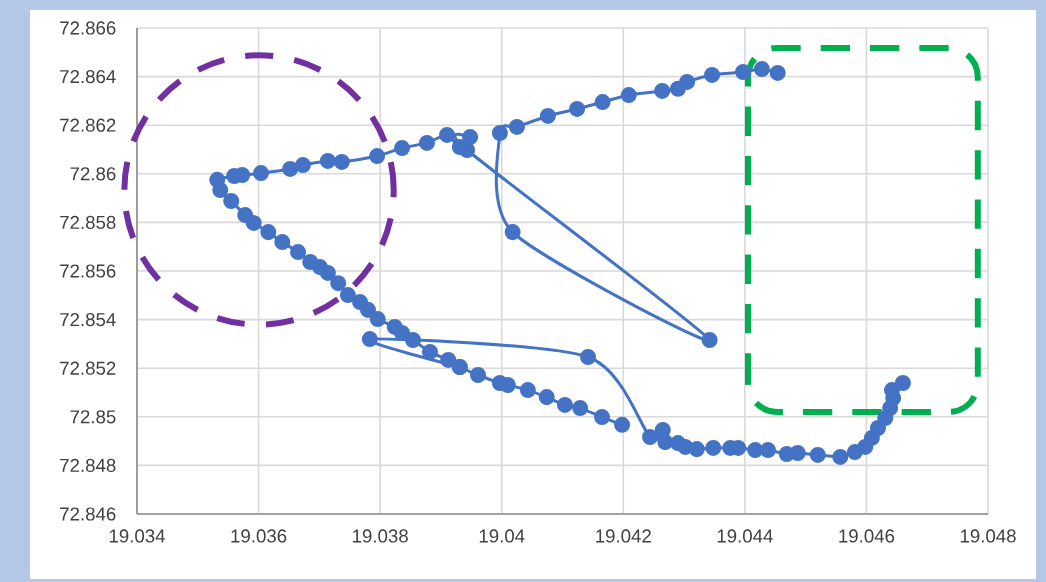 The height and width of the screenshot is (582, 1046). What do you see at coordinates (259, 536) in the screenshot?
I see `x-tick-label: 19.036` at bounding box center [259, 536].